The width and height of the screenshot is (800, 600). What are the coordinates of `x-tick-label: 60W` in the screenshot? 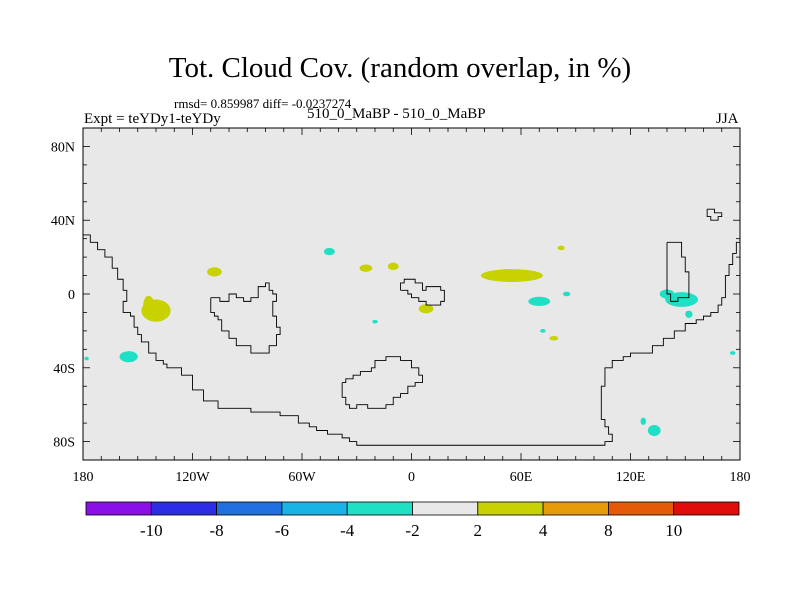 It's located at (302, 477).